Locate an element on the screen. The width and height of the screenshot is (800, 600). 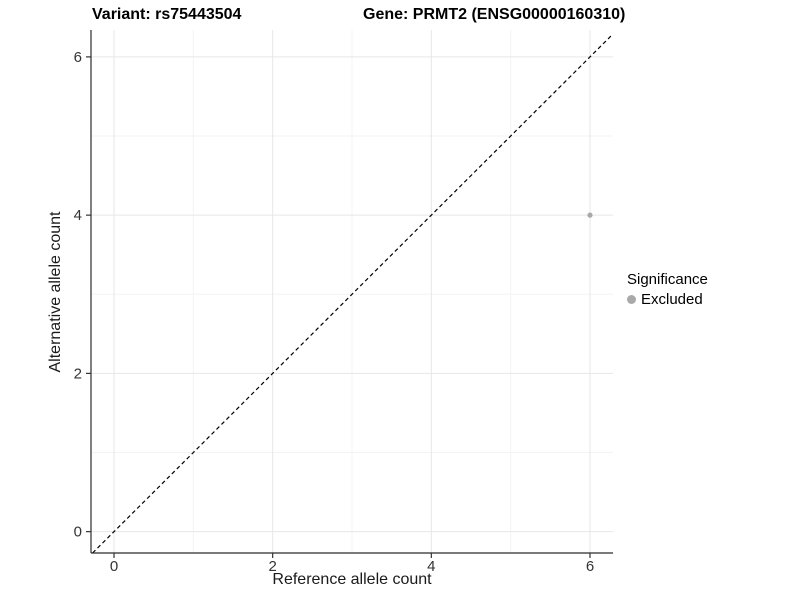
plot-title-variant: Variant: rs75443504 is located at coordinates (167, 14).